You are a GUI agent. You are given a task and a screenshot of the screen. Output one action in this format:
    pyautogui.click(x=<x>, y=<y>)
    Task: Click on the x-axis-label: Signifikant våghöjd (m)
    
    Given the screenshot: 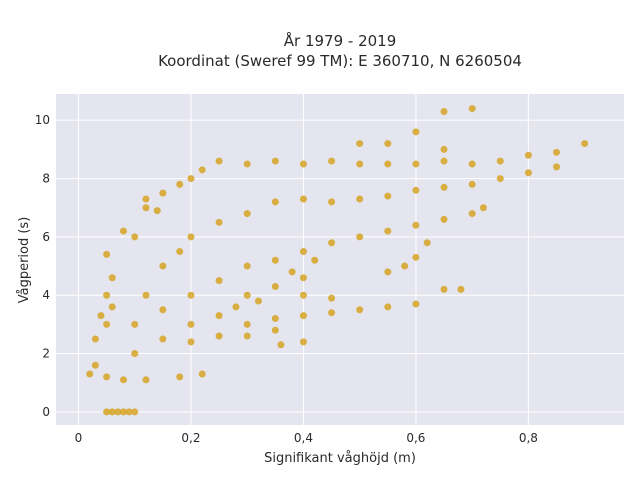 What is the action you would take?
    pyautogui.click(x=340, y=458)
    